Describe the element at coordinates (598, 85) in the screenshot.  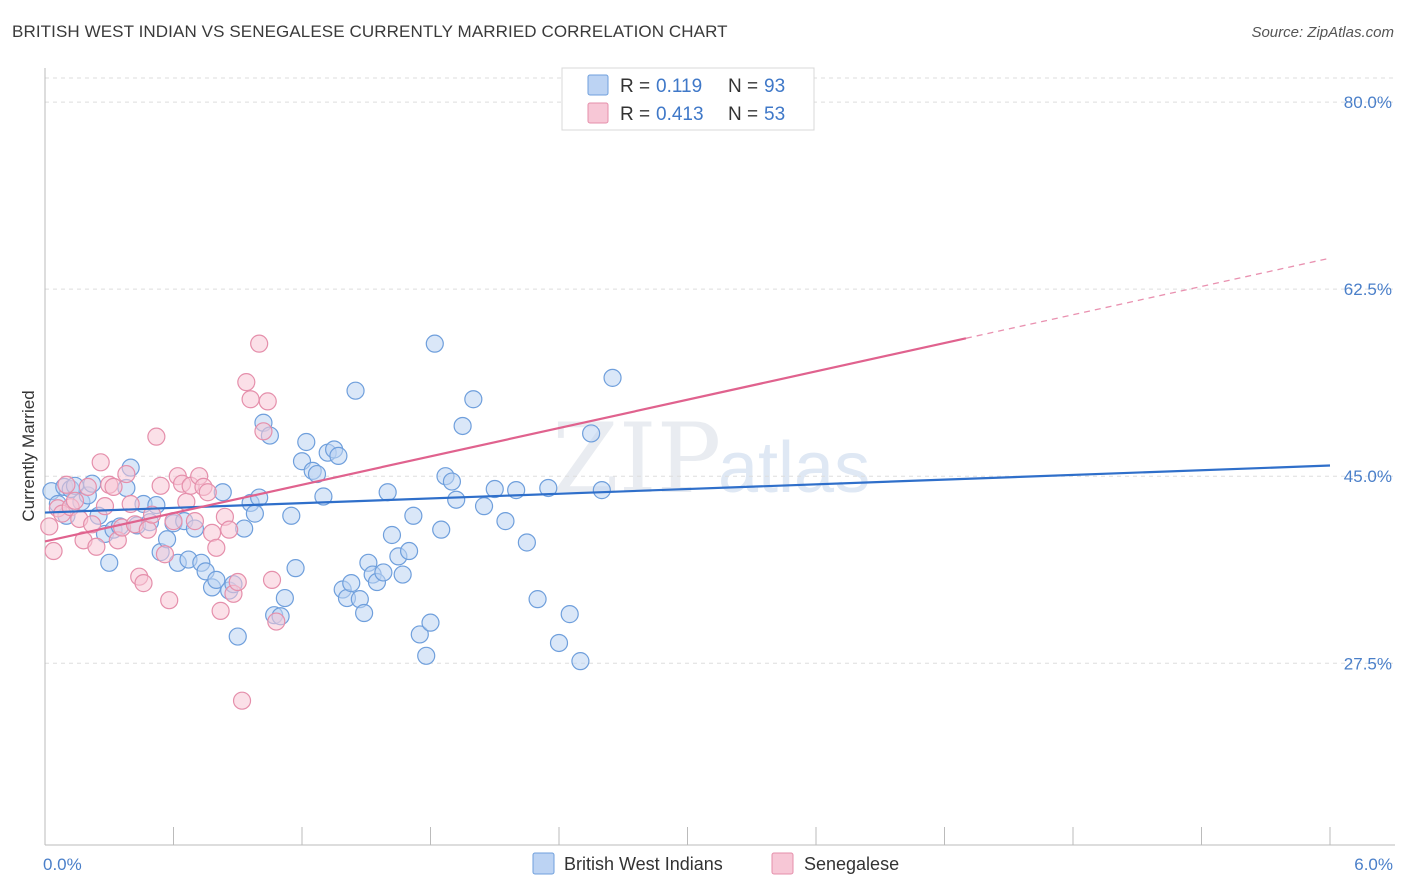
I see `legend-swatch-blue` at that location.